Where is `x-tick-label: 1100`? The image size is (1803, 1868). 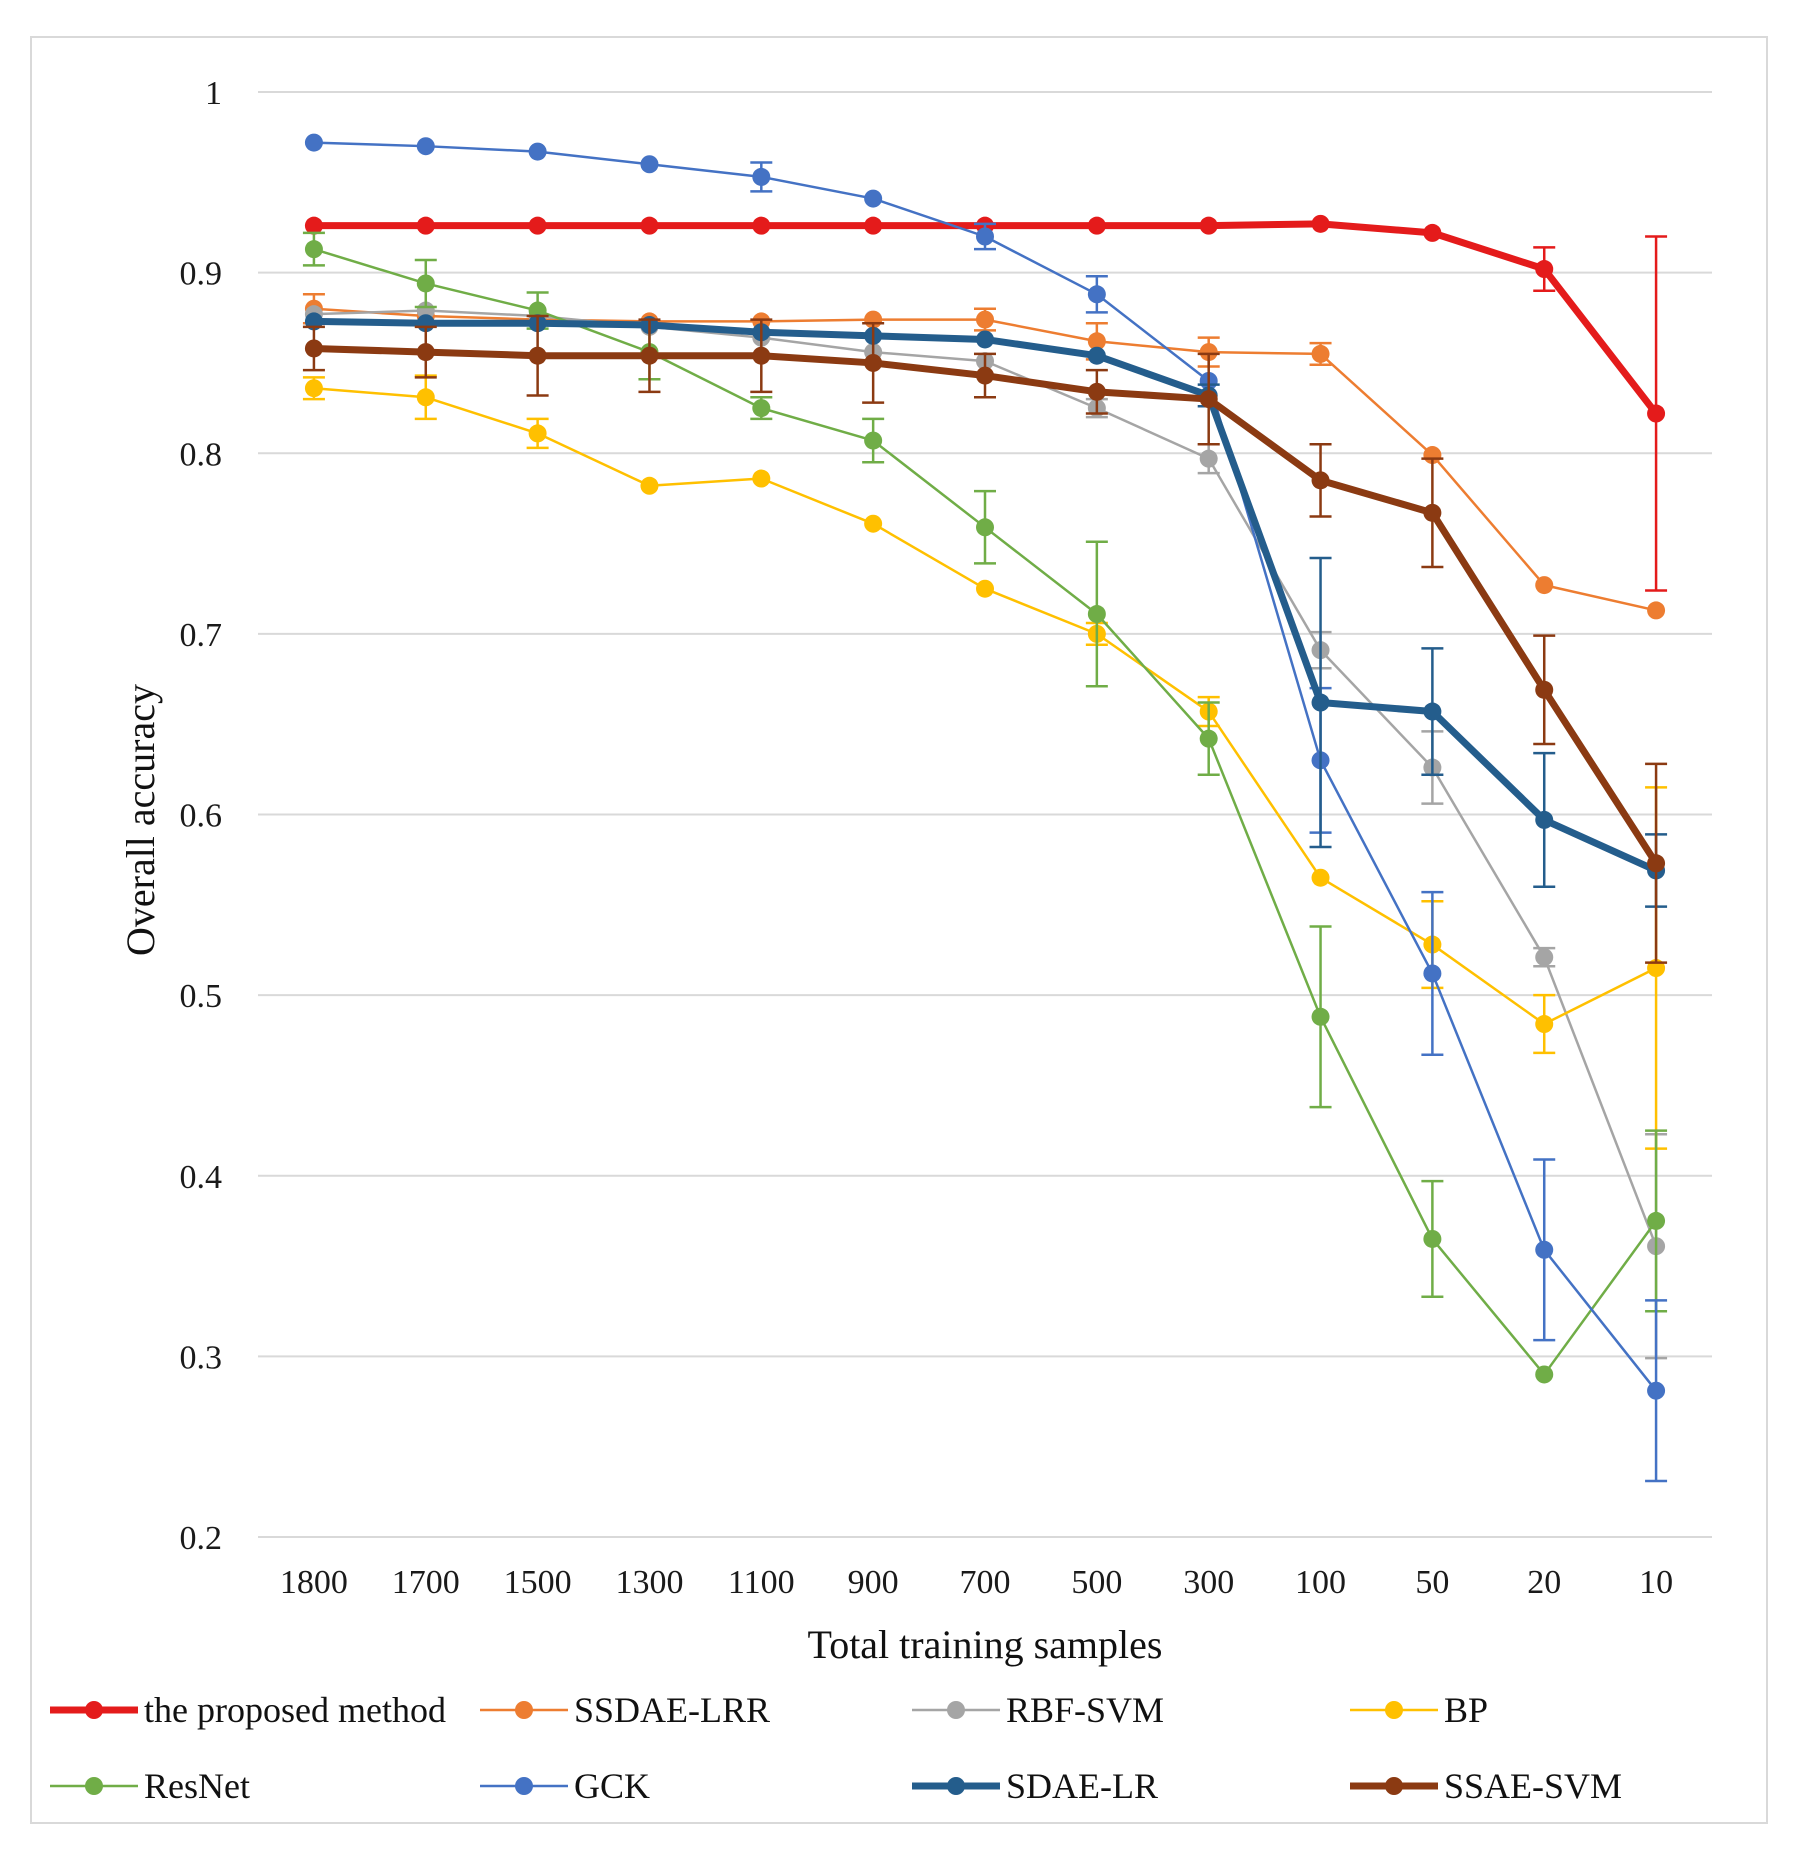
x-tick-label: 1100 is located at coordinates (761, 1582).